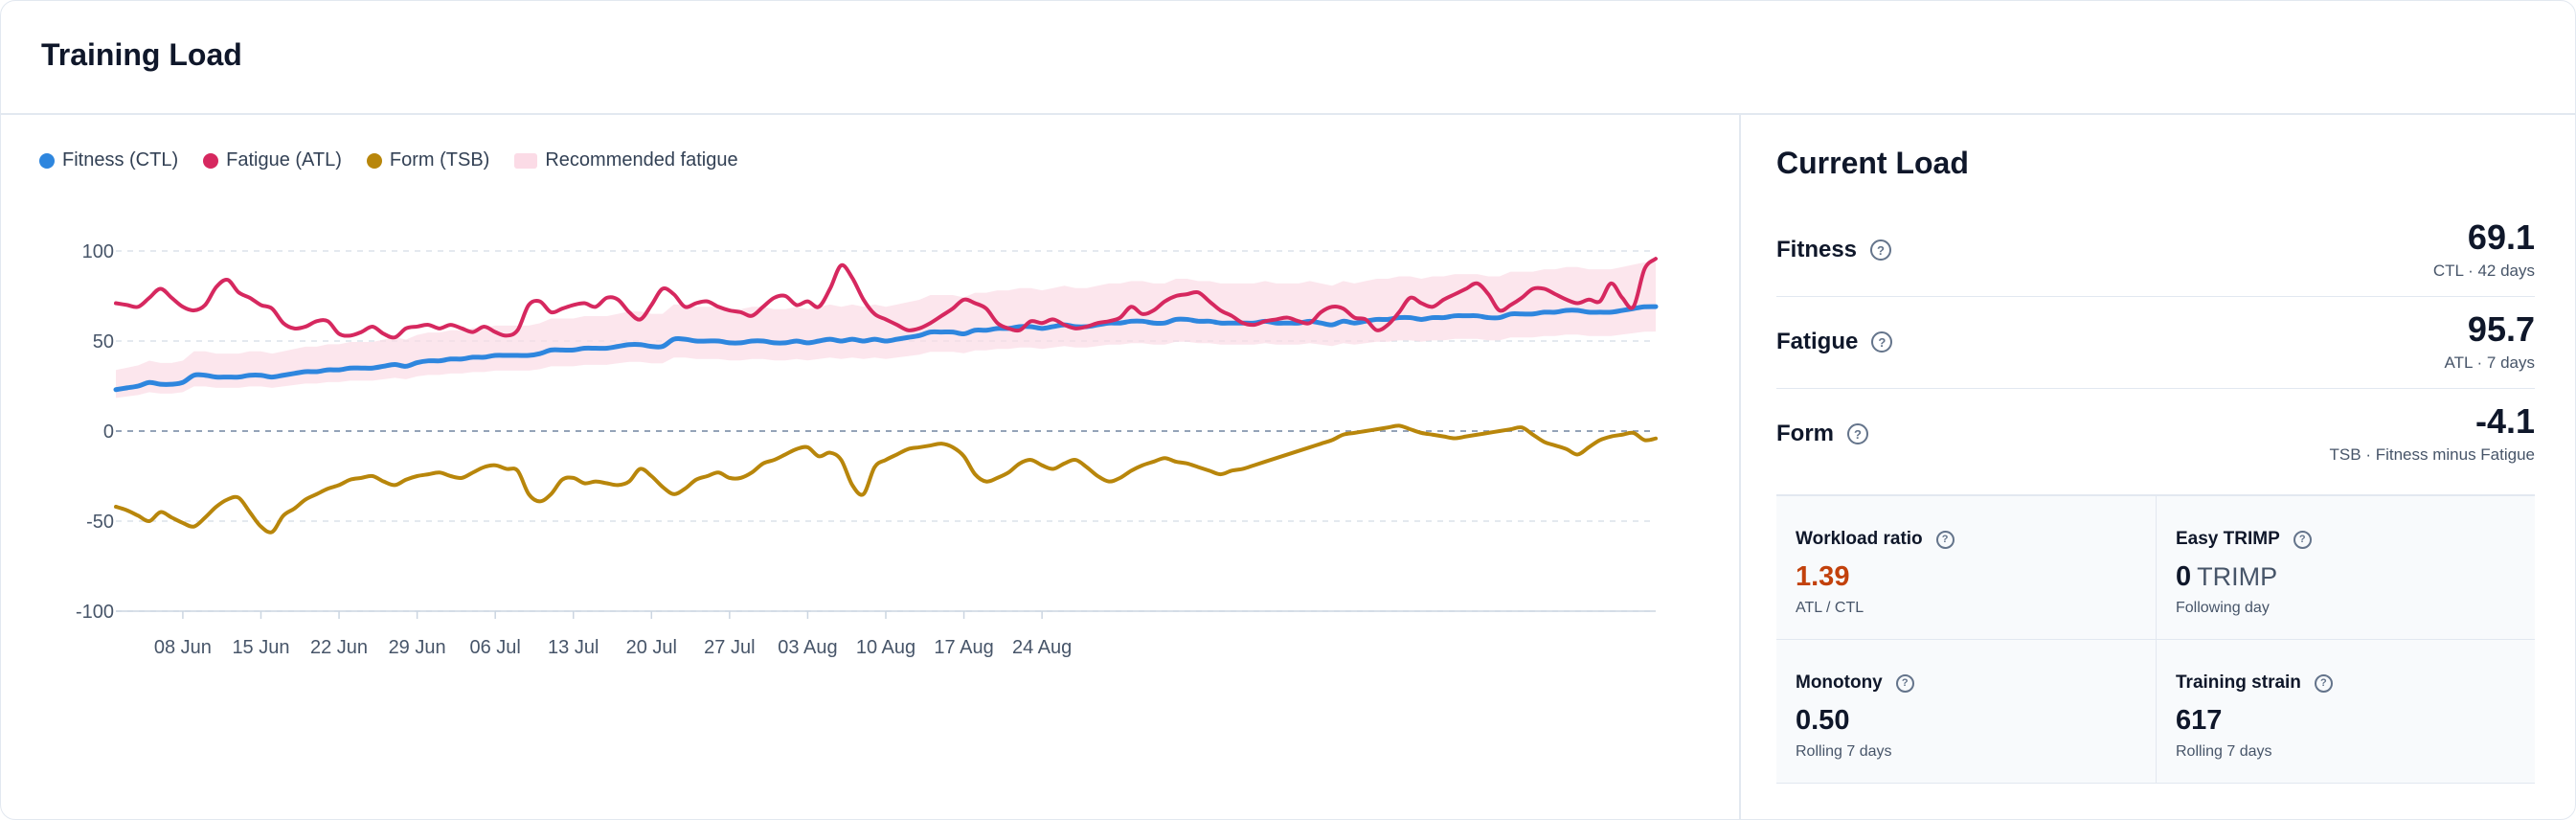 This screenshot has height=820, width=2576. I want to click on legend-swatch-recommended-fatigue, so click(526, 161).